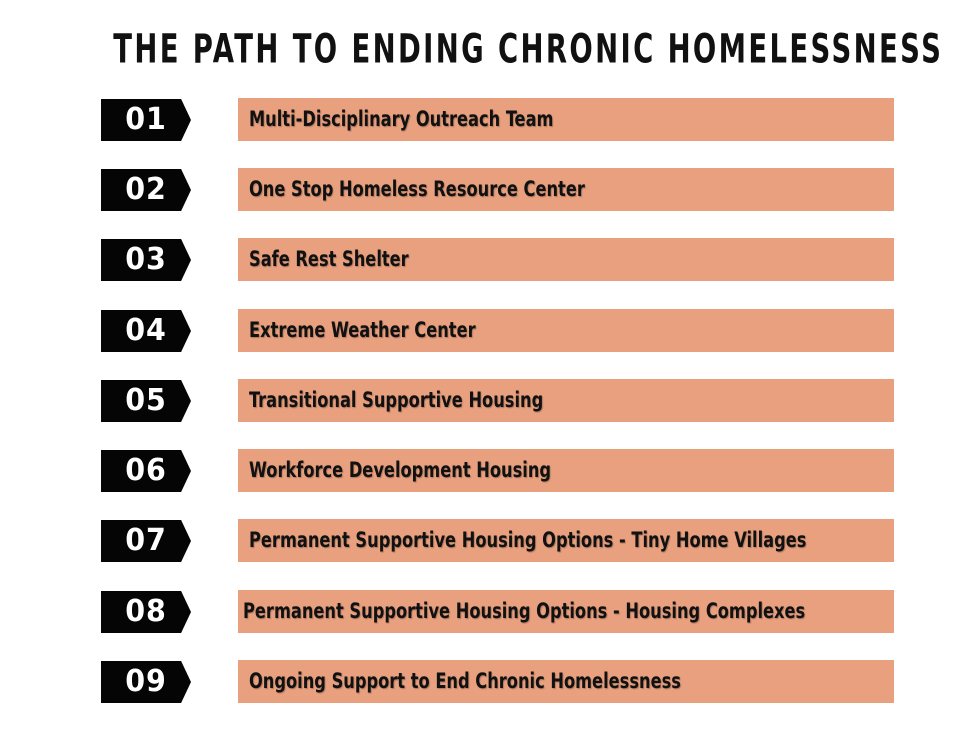 The width and height of the screenshot is (979, 734). I want to click on step-number: 03, so click(146, 259).